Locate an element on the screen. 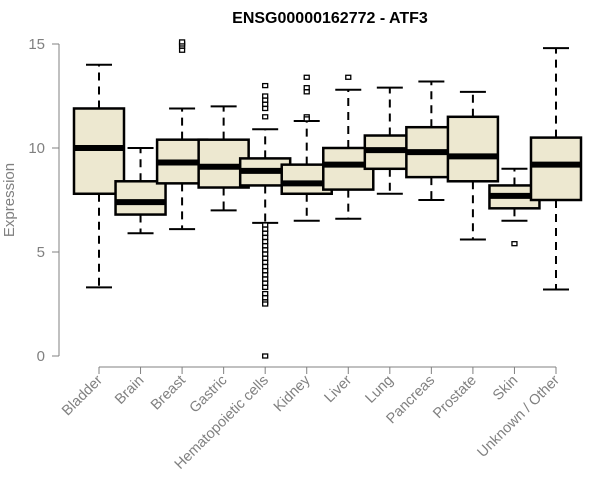 The width and height of the screenshot is (600, 500). x-tick-label: Lung is located at coordinates (380, 390).